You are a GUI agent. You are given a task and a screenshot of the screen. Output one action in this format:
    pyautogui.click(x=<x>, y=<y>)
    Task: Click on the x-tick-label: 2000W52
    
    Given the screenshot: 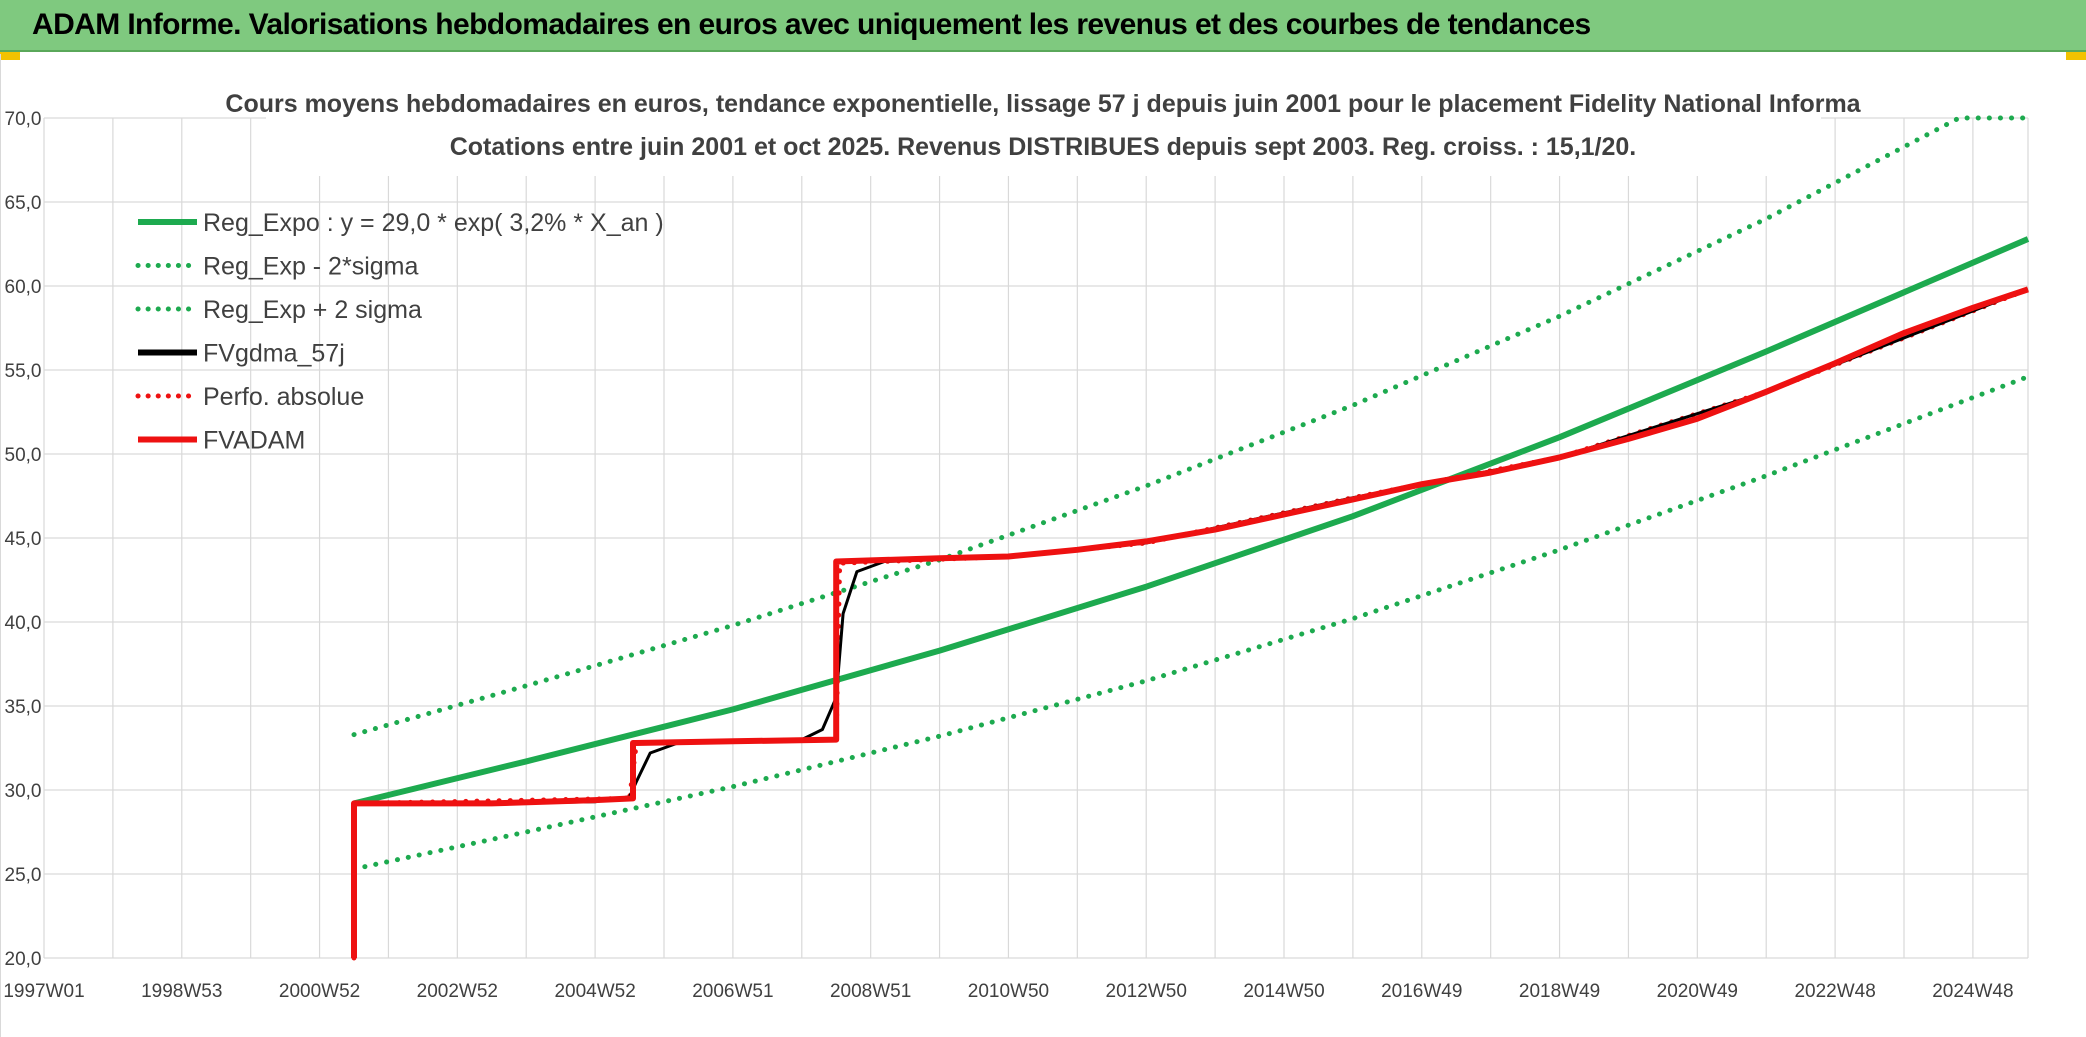 What is the action you would take?
    pyautogui.click(x=319, y=991)
    